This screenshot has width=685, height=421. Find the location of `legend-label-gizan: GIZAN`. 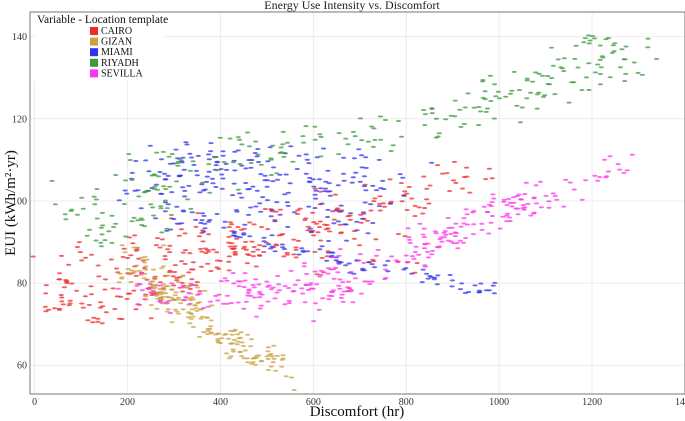

legend-label-gizan: GIZAN is located at coordinates (116, 42).